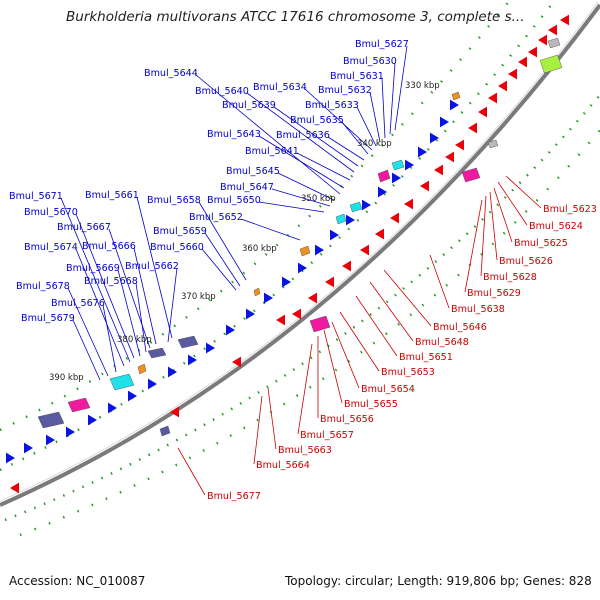 Image resolution: width=600 pixels, height=600 pixels. What do you see at coordinates (234, 496) in the screenshot?
I see `outer-gene-label-17: Bmul_5677` at bounding box center [234, 496].